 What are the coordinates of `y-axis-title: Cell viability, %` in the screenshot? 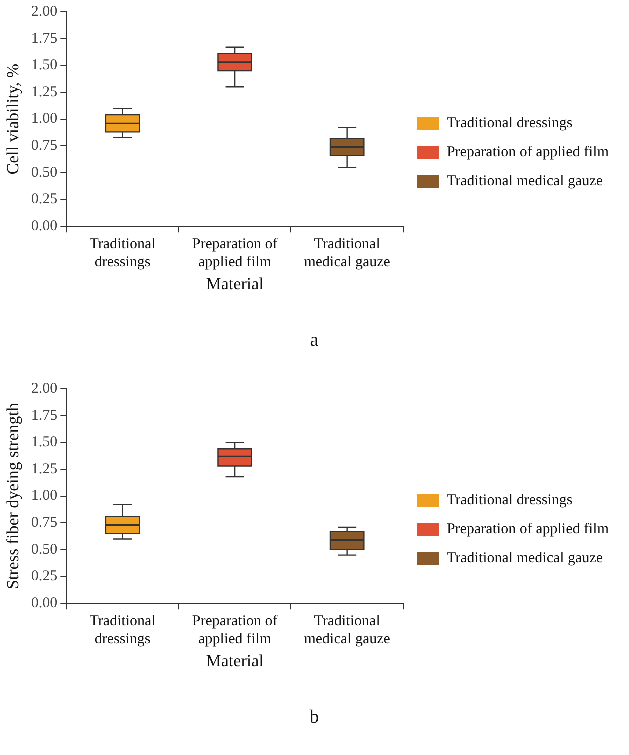 It's located at (13, 119).